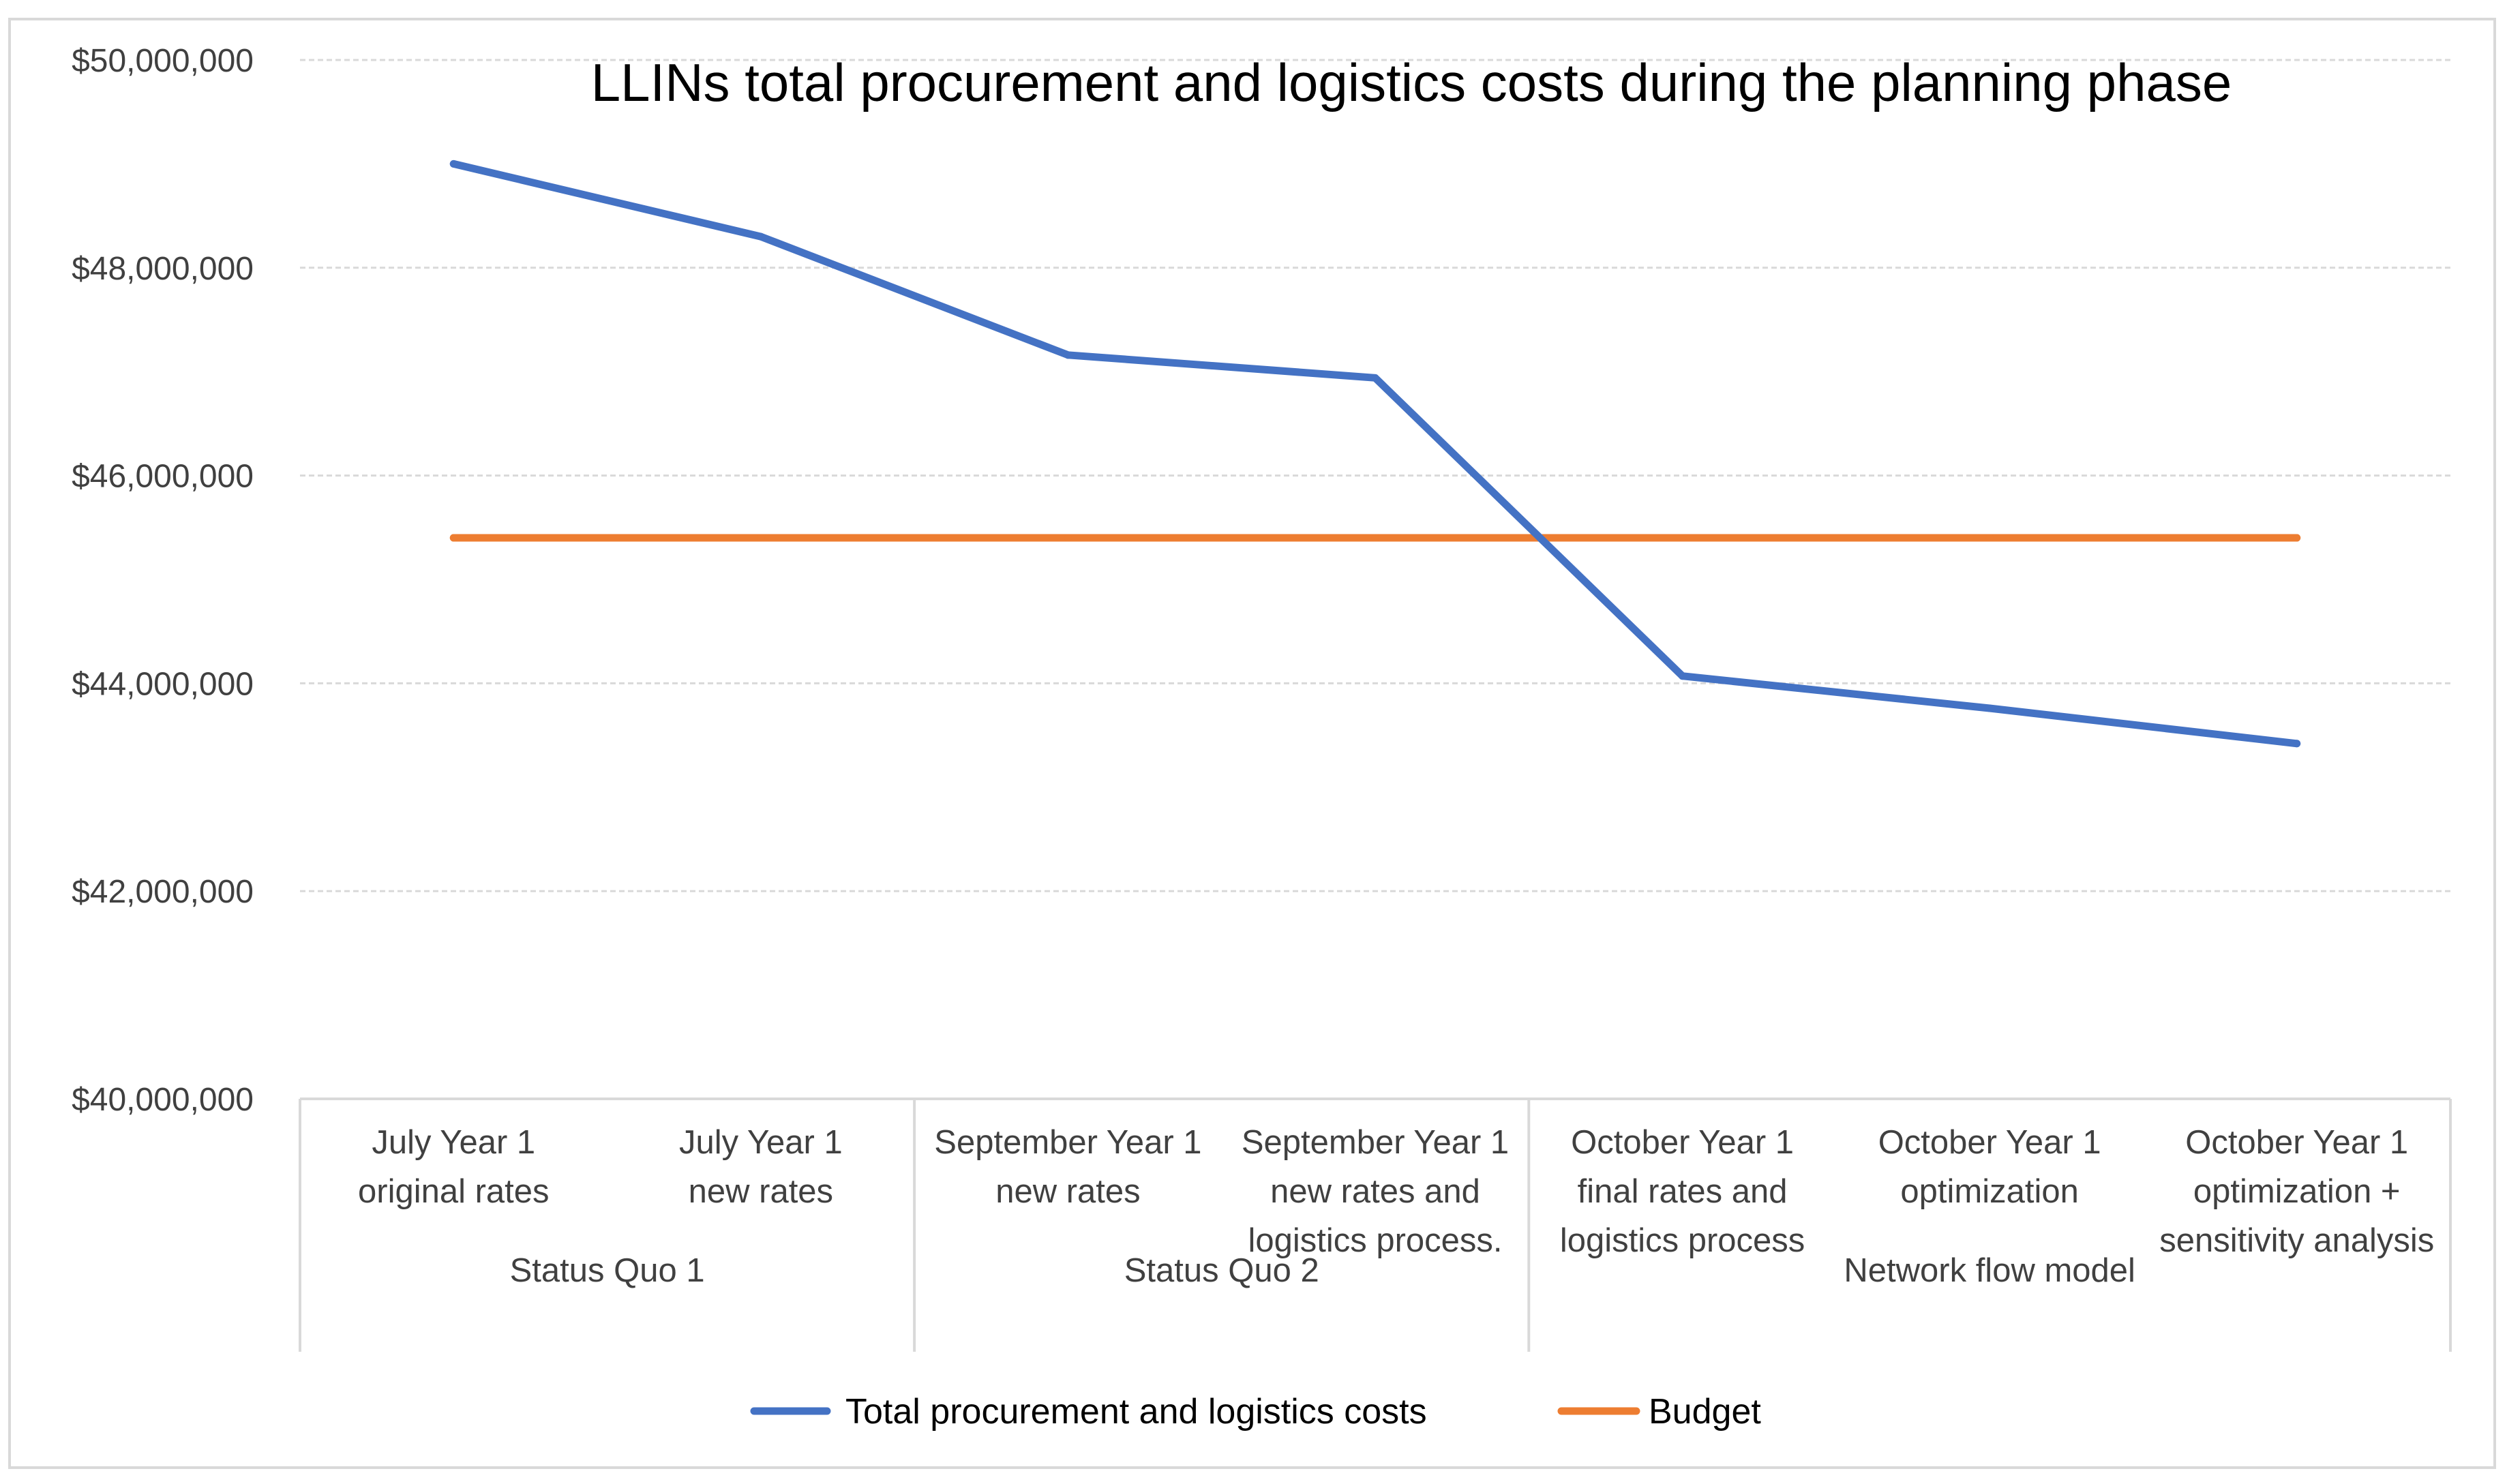 The height and width of the screenshot is (1484, 2507). Describe the element at coordinates (163, 684) in the screenshot. I see `y-tick-label: $44,000,000` at that location.